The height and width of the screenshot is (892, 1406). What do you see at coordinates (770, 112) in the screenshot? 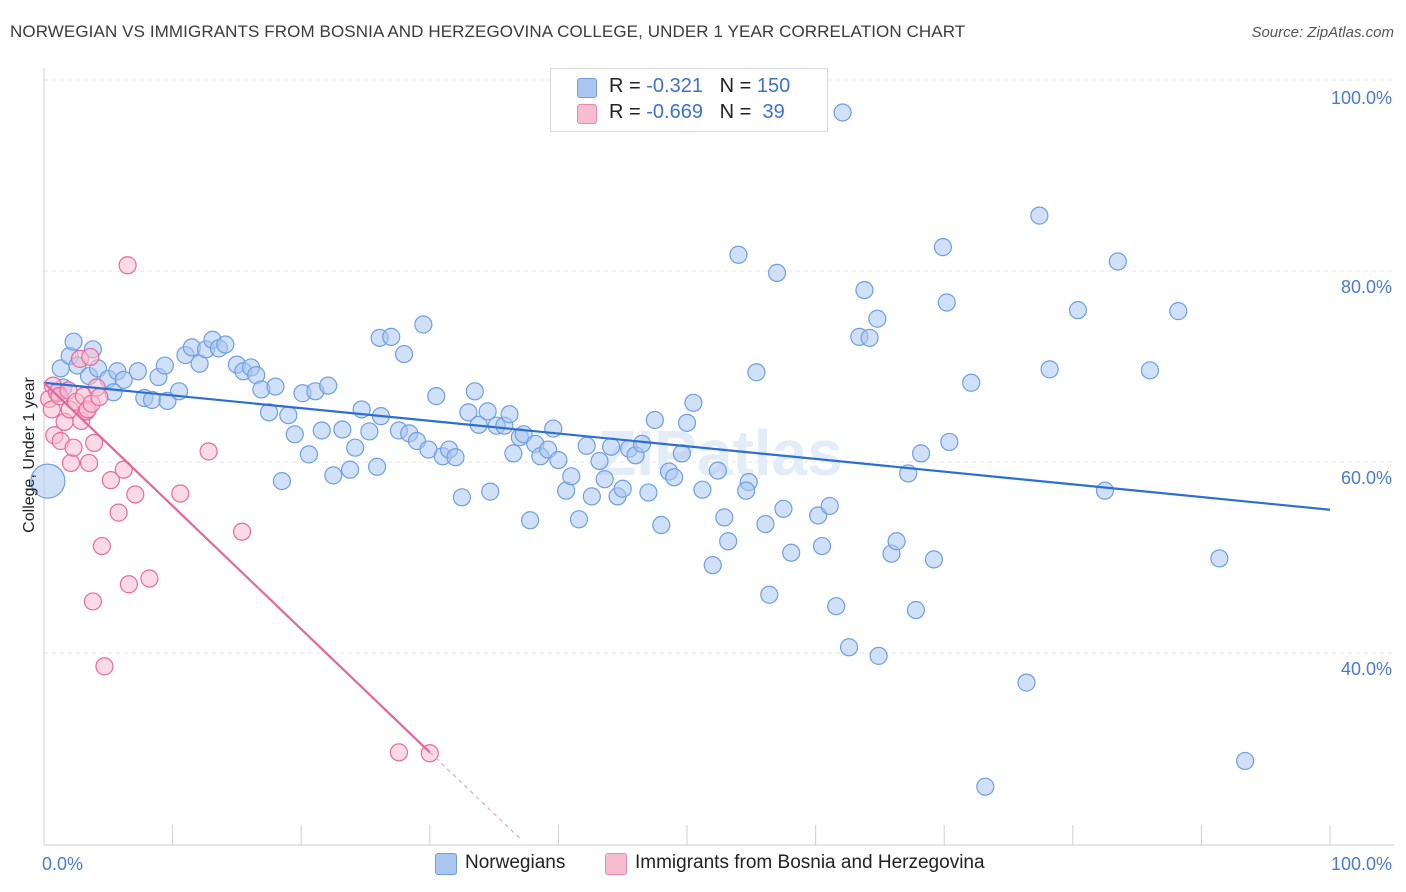
I see `n-value-bosnia: 39` at bounding box center [770, 112].